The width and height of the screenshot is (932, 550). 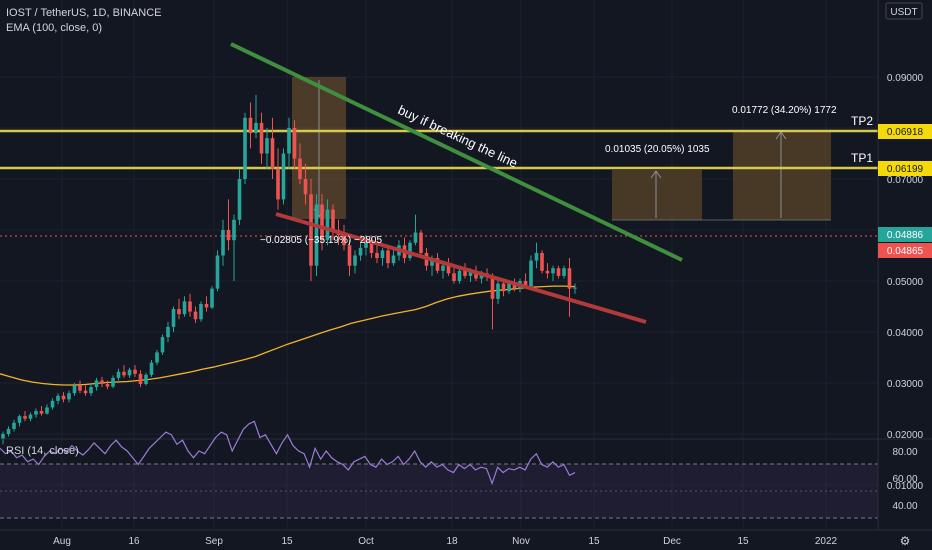 I want to click on currency-box, so click(x=904, y=11).